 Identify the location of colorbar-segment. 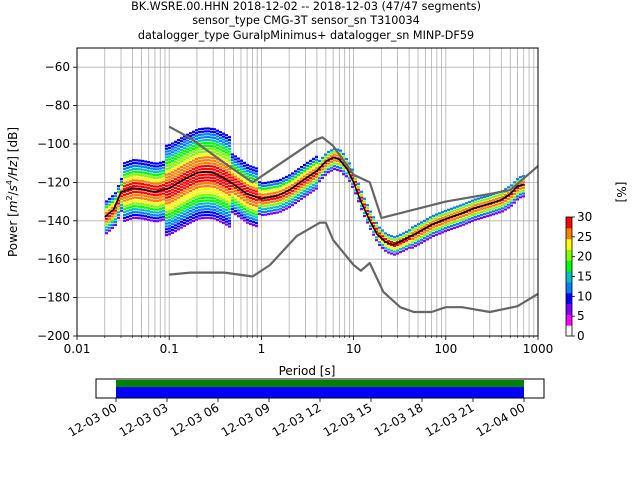
(569, 244).